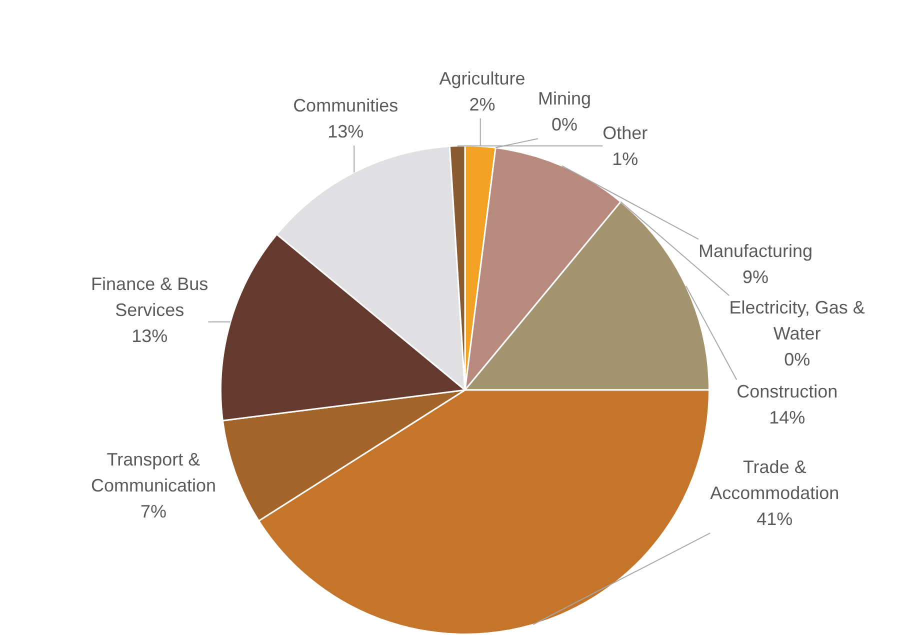 The height and width of the screenshot is (635, 899). What do you see at coordinates (774, 519) in the screenshot?
I see `data-label: 41%` at bounding box center [774, 519].